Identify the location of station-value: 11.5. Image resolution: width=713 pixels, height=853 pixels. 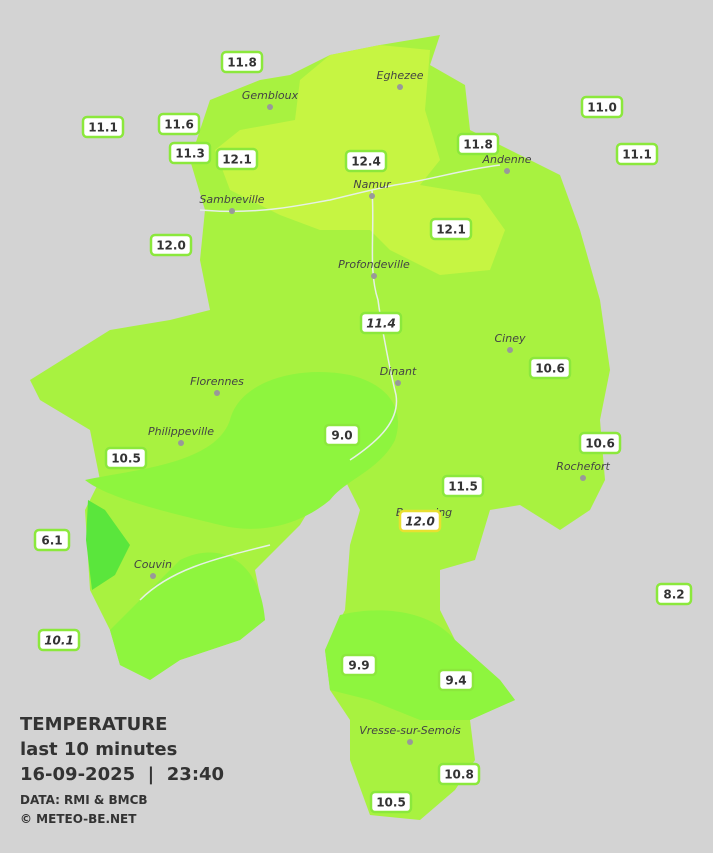
(463, 487).